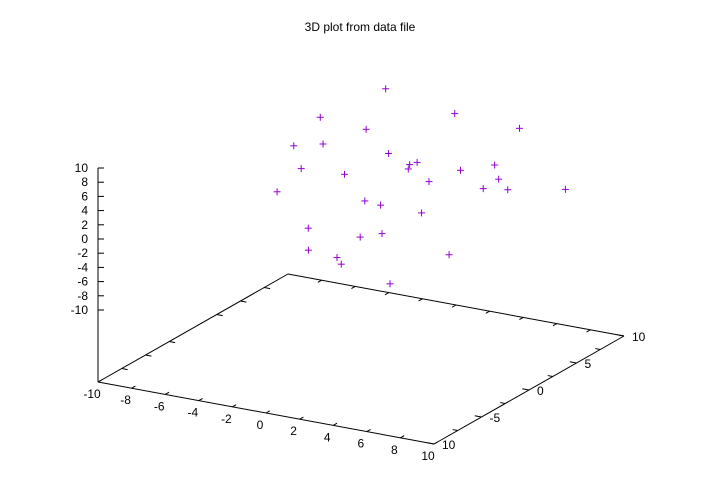 This screenshot has height=504, width=720. What do you see at coordinates (192, 413) in the screenshot?
I see `x-tick-label: -4` at bounding box center [192, 413].